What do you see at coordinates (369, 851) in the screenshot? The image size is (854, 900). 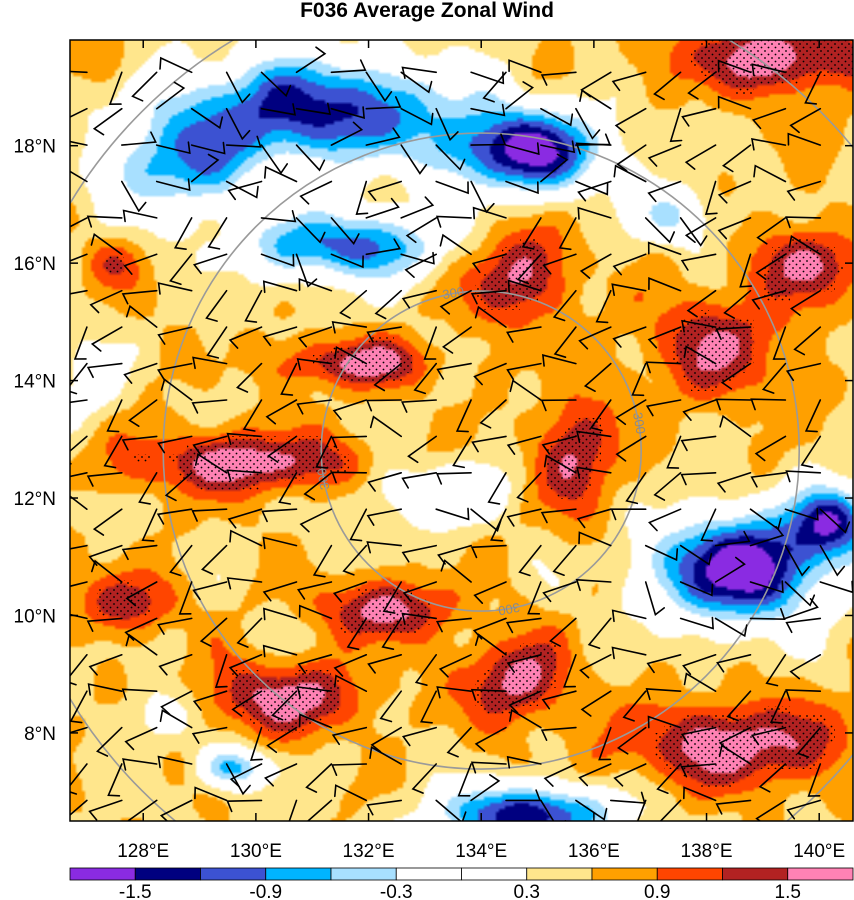 I see `x-tick-label: 132°E` at bounding box center [369, 851].